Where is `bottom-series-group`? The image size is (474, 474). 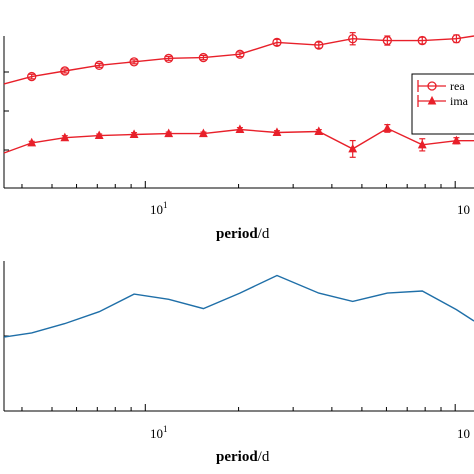 bottom-series-group is located at coordinates (238, 306).